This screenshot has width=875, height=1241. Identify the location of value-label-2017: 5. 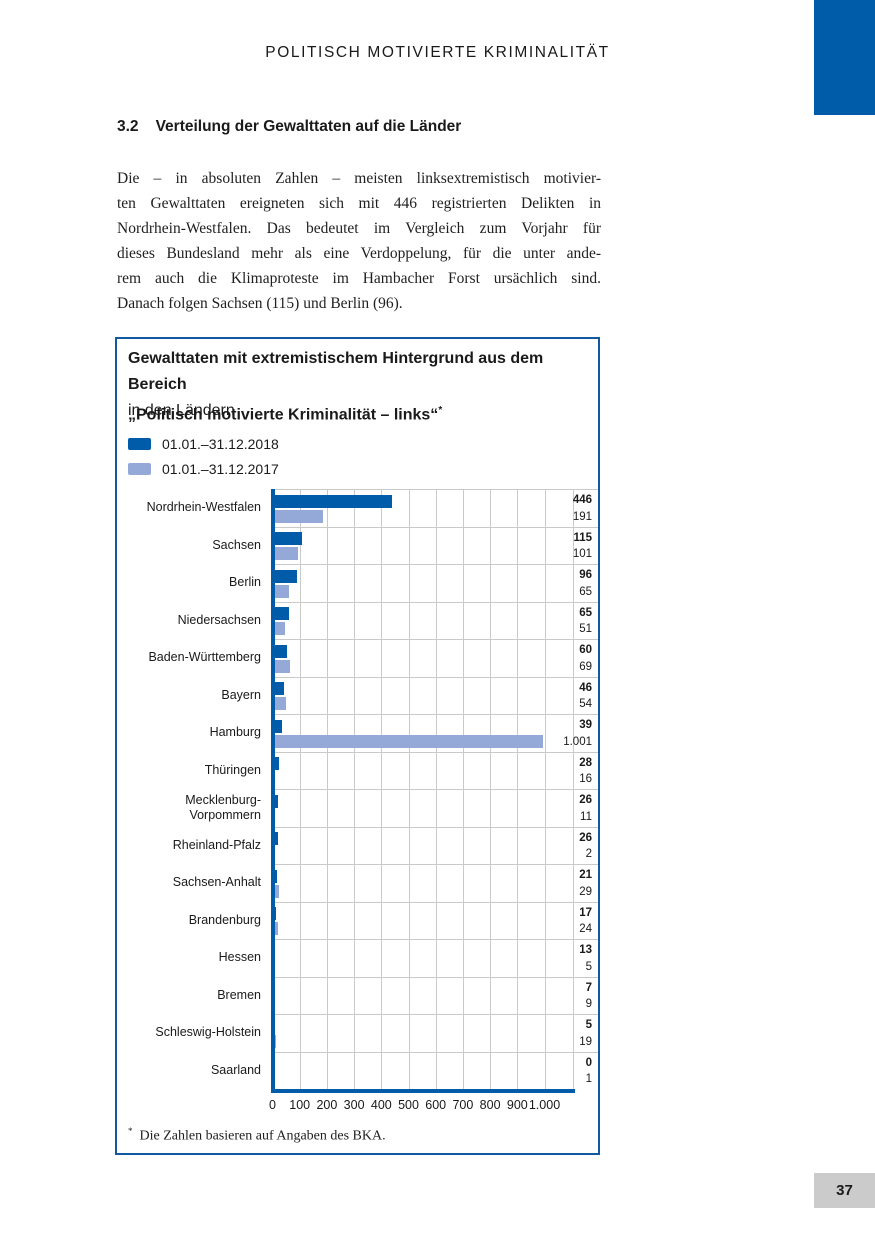
(588, 966).